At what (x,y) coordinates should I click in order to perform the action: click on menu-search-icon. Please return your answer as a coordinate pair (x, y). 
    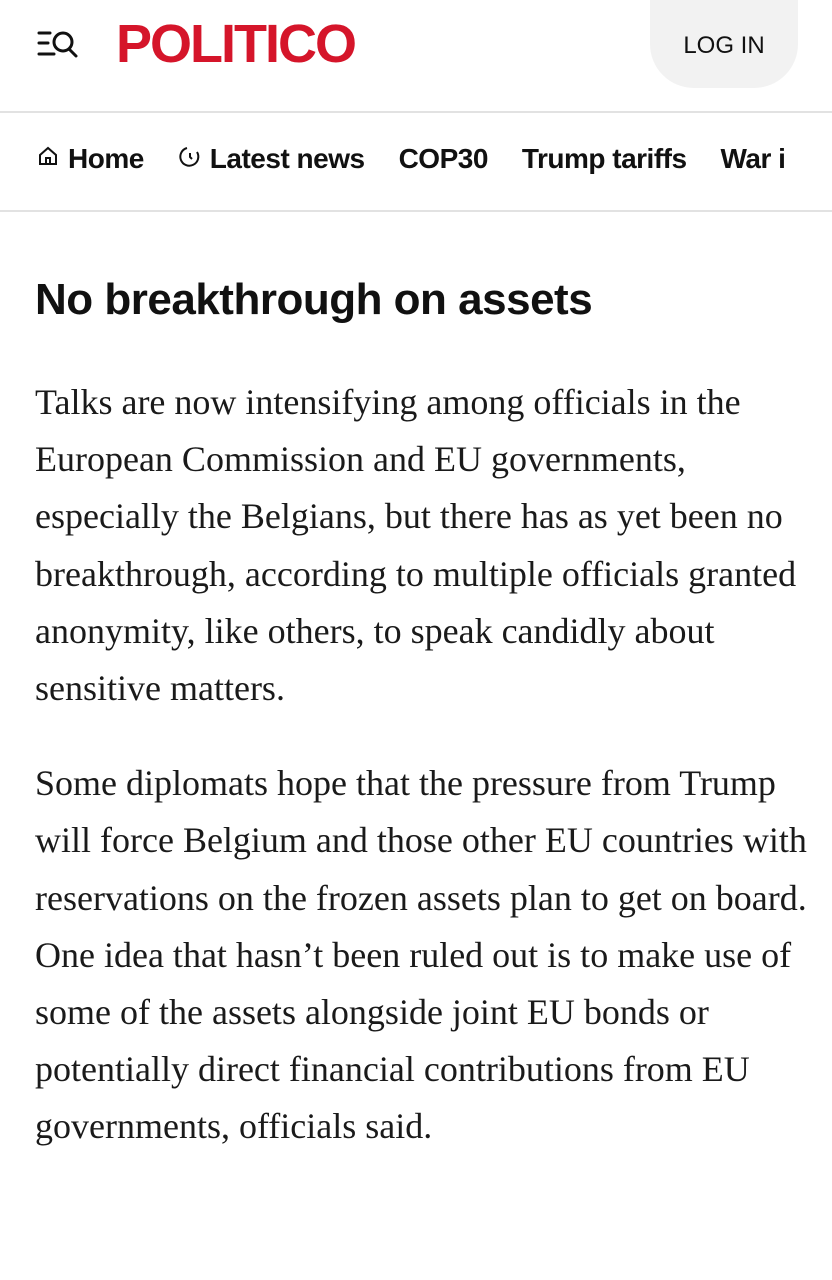
    Looking at the image, I should click on (59, 44).